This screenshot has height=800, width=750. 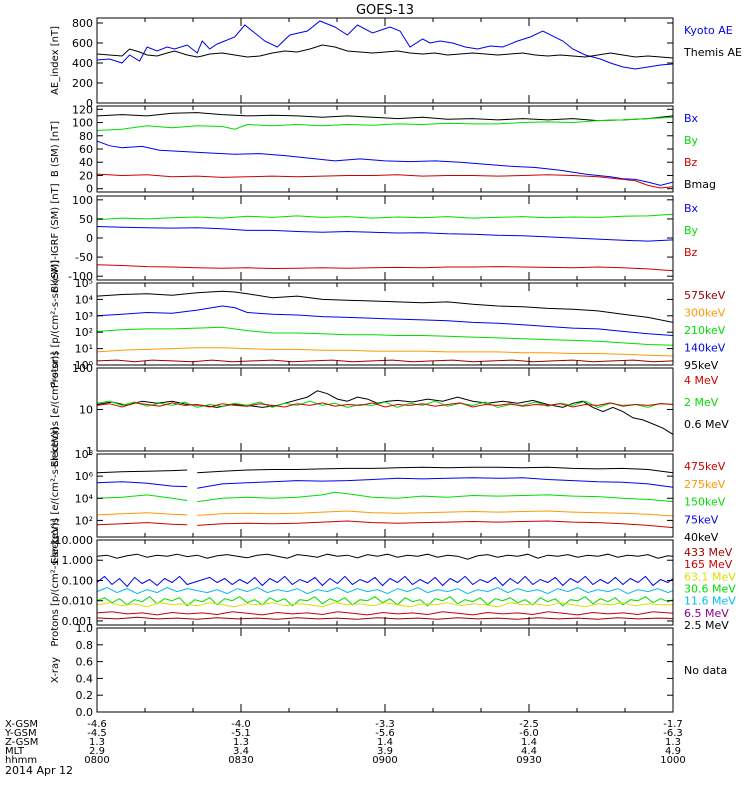 I want to click on legend-entry: 165 MeV, so click(x=708, y=564).